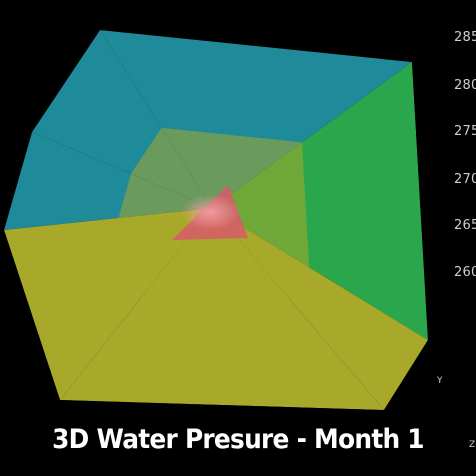 Image resolution: width=476 pixels, height=476 pixels. I want to click on z-tick-label: 260, so click(465, 272).